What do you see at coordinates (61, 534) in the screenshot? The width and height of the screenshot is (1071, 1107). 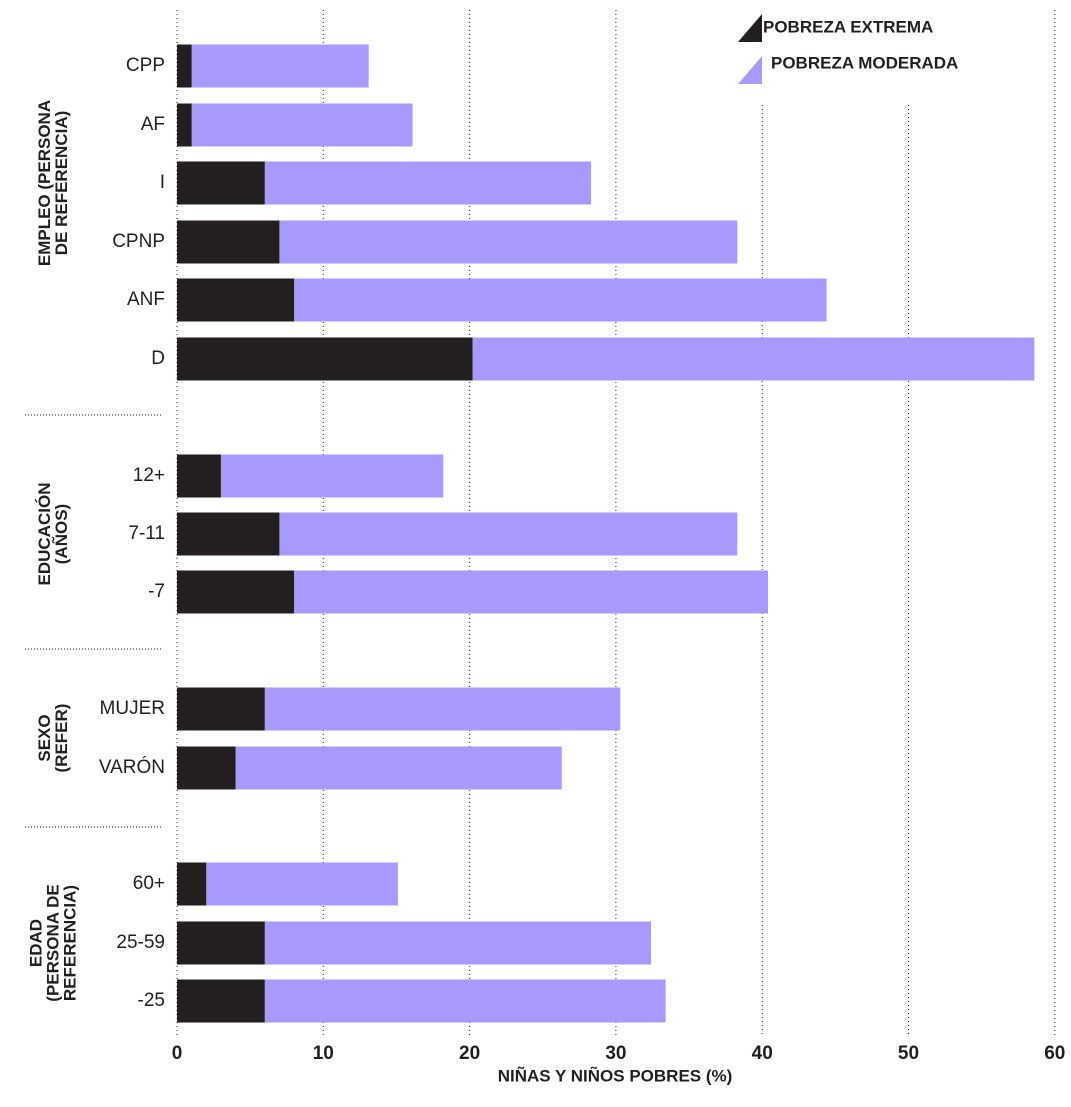 I see `group-label: (AÑOS)` at bounding box center [61, 534].